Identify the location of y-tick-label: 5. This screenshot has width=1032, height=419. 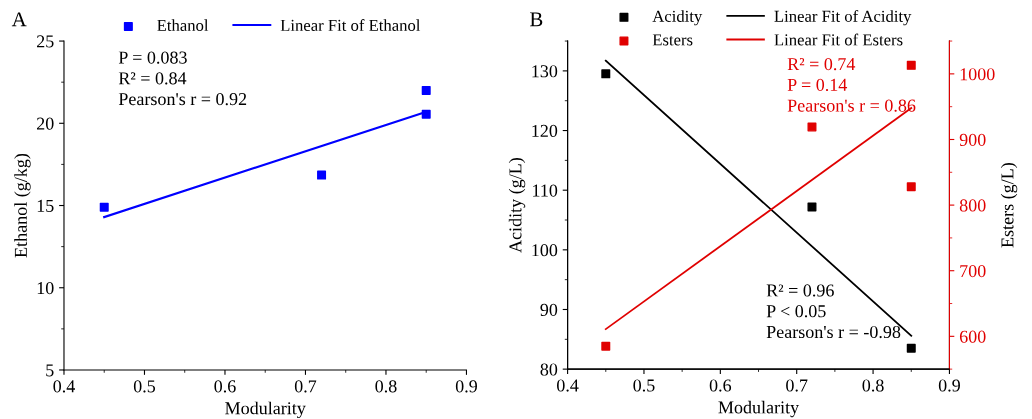
(50, 370).